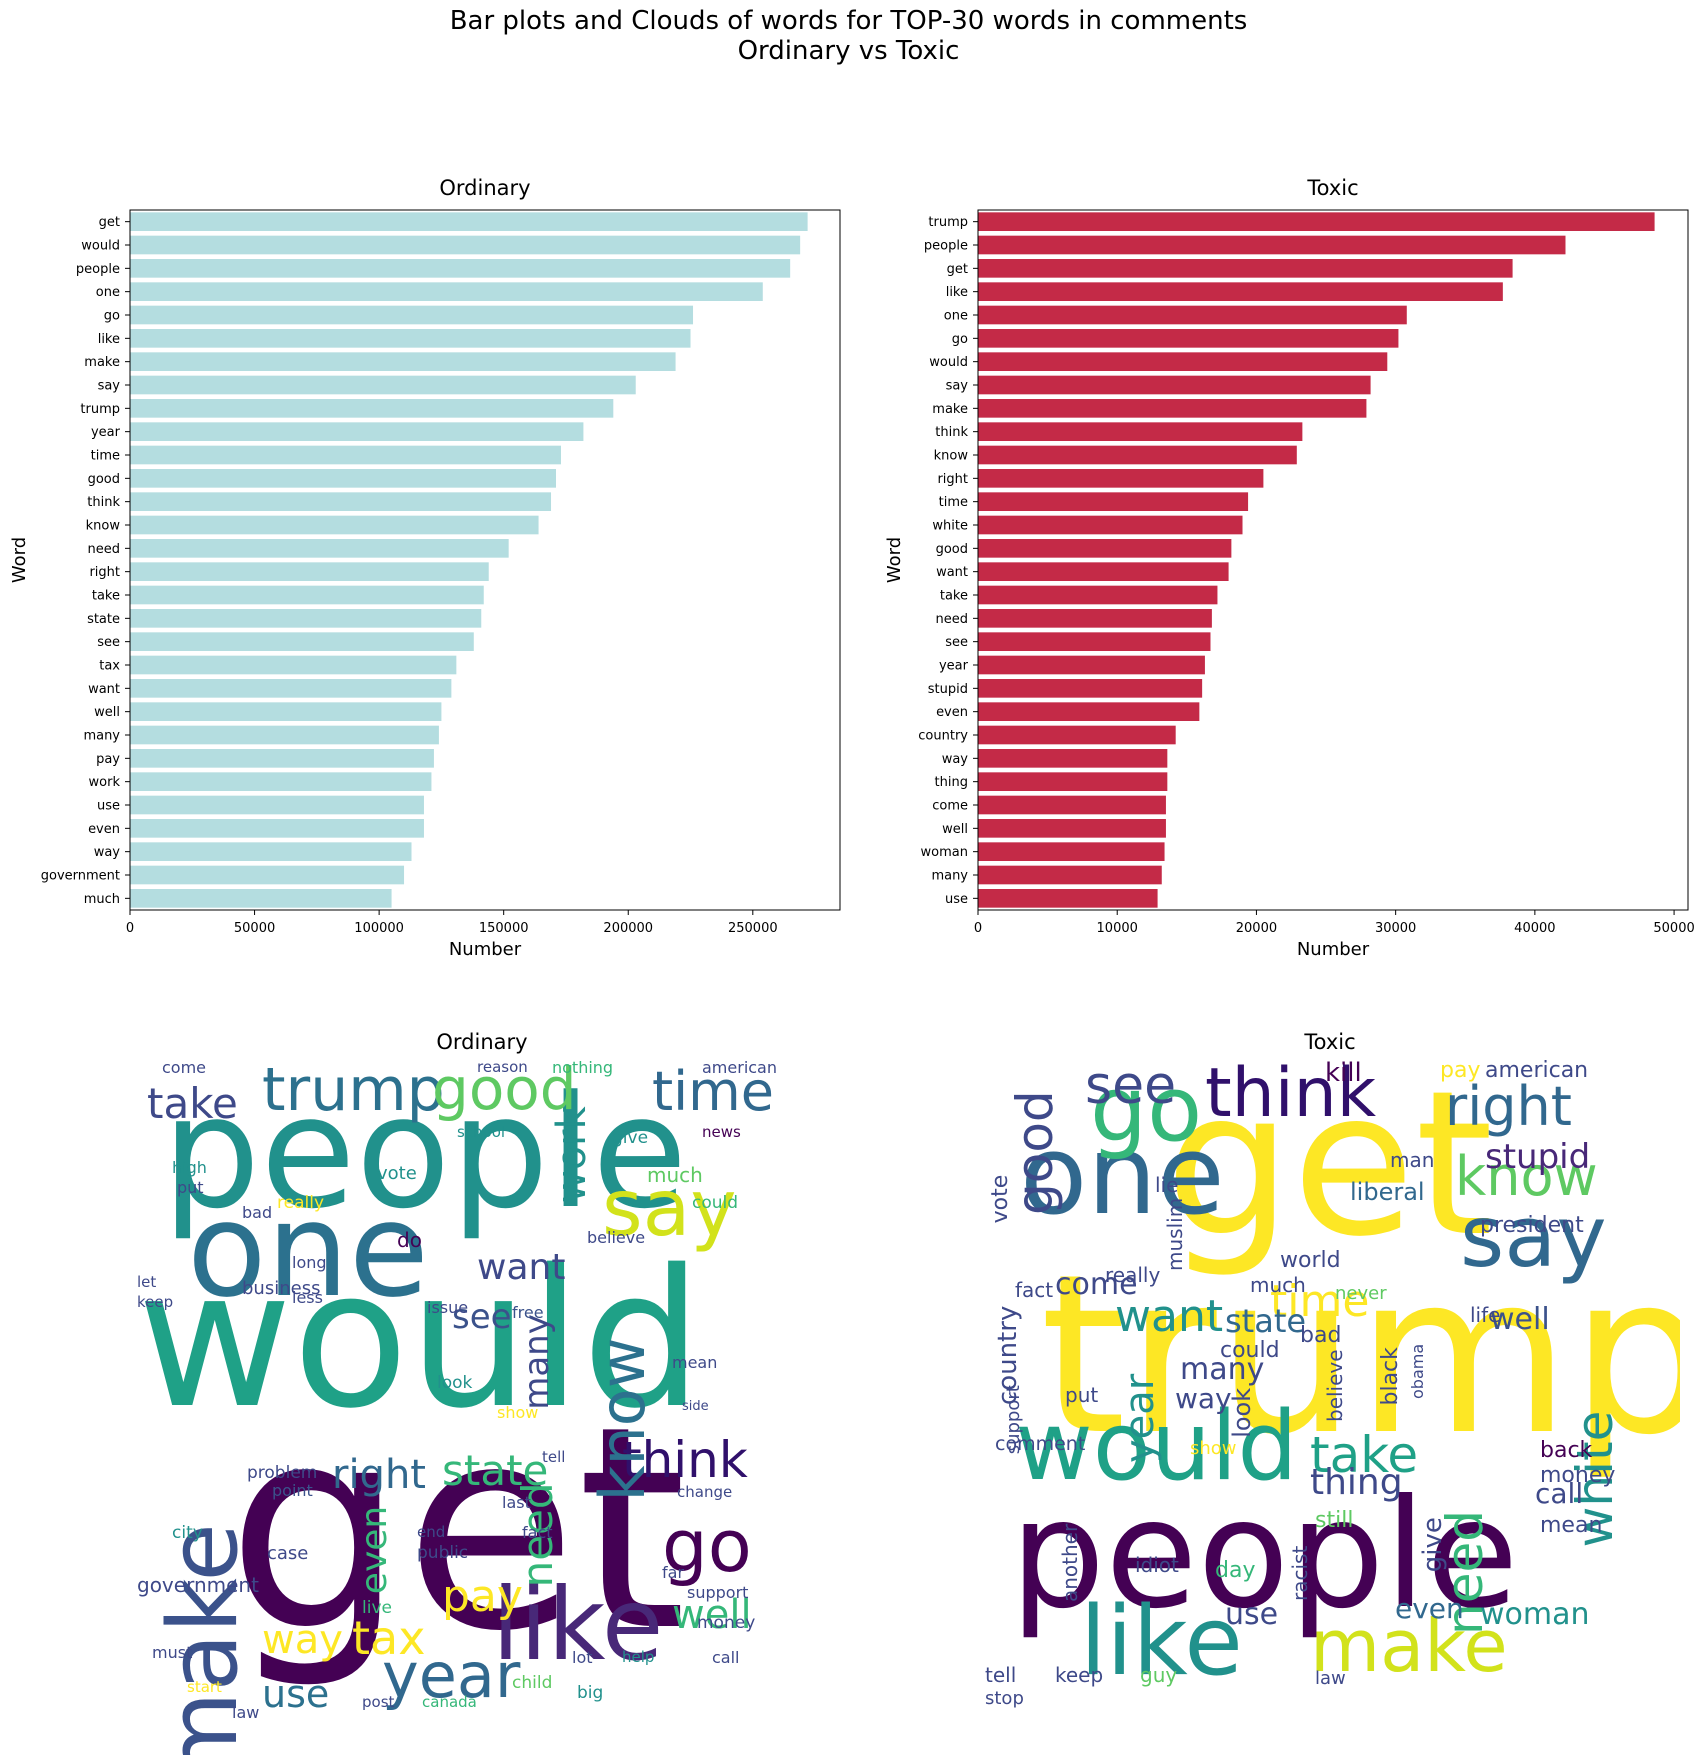  Describe the element at coordinates (397, 1173) in the screenshot. I see `cloud-word-vote: vote` at that location.